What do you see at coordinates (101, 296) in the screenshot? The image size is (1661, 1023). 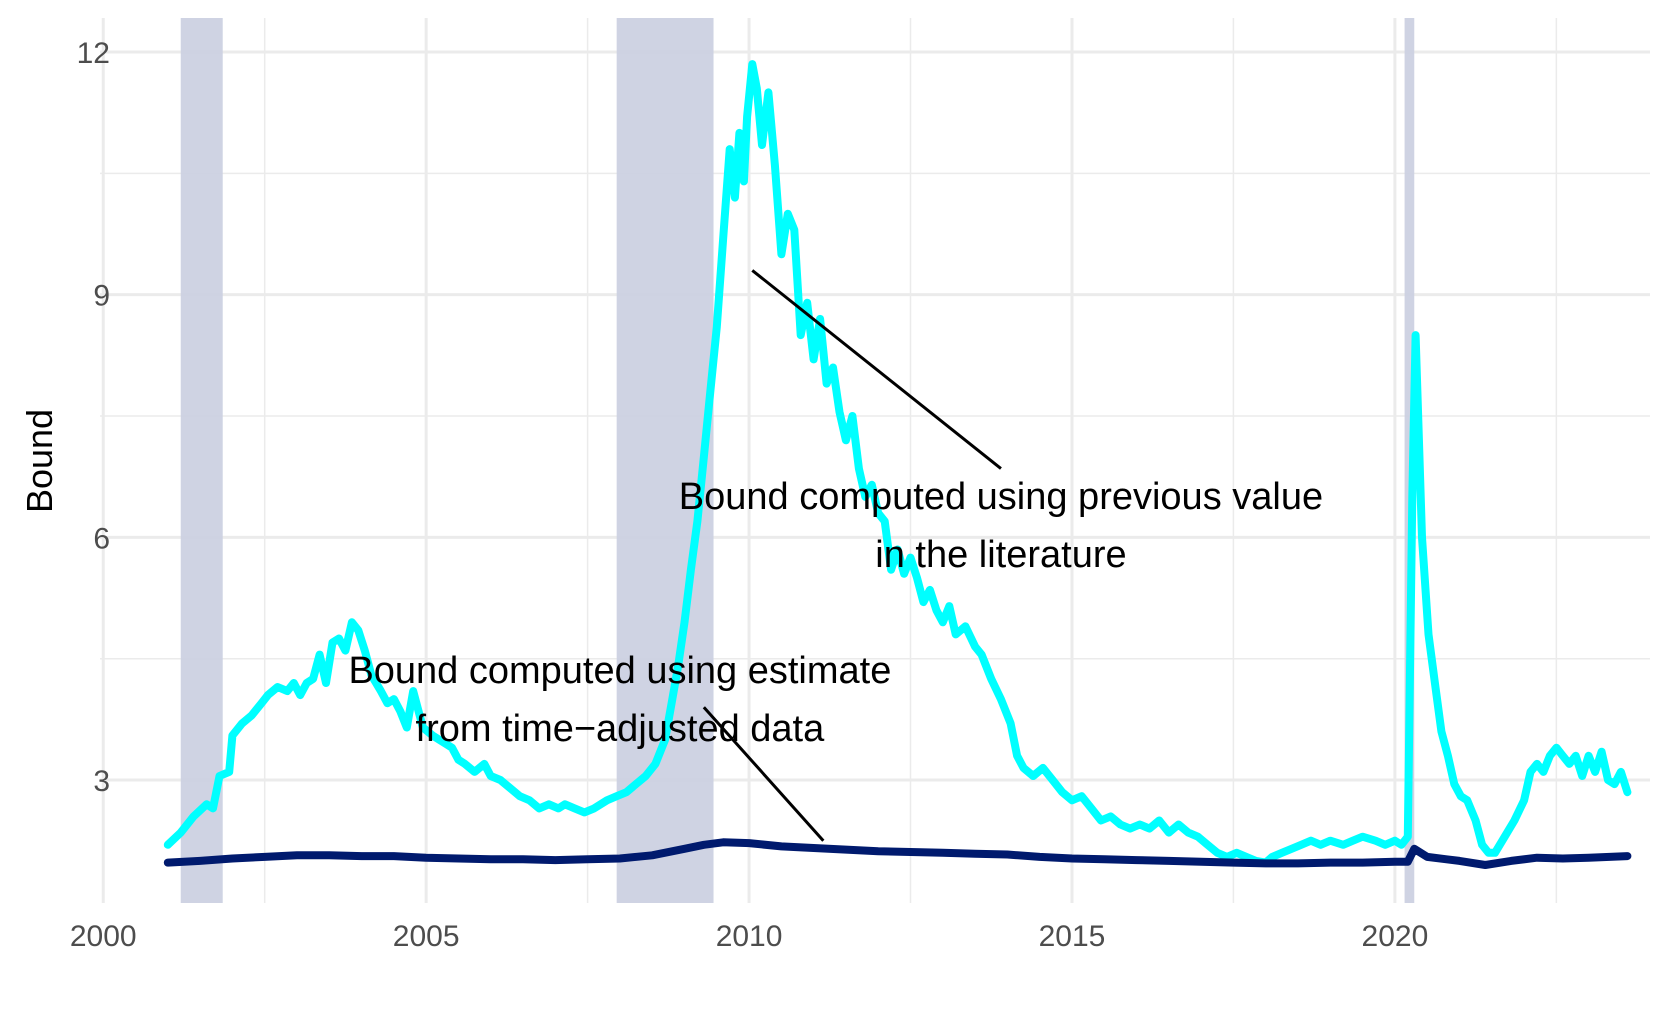 I see `y-tick-label: 9` at bounding box center [101, 296].